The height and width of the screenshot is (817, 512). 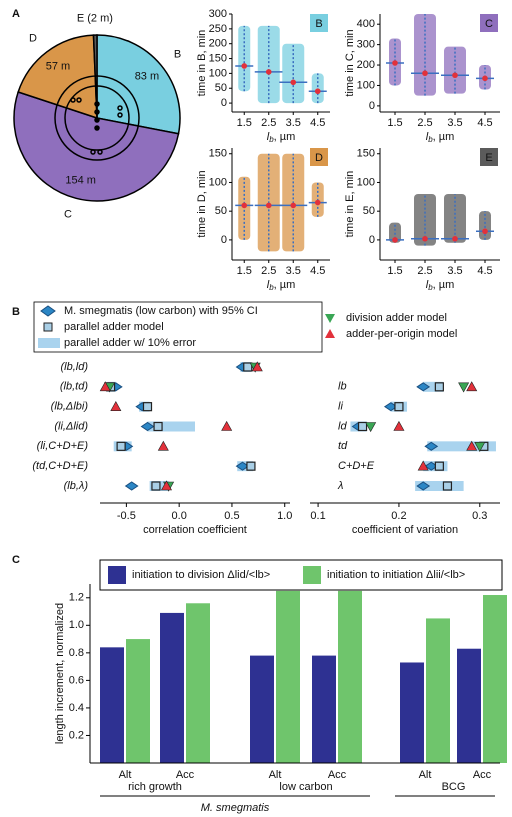 What do you see at coordinates (221, 211) in the screenshot?
I see `y-tick-label: 50` at bounding box center [221, 211].